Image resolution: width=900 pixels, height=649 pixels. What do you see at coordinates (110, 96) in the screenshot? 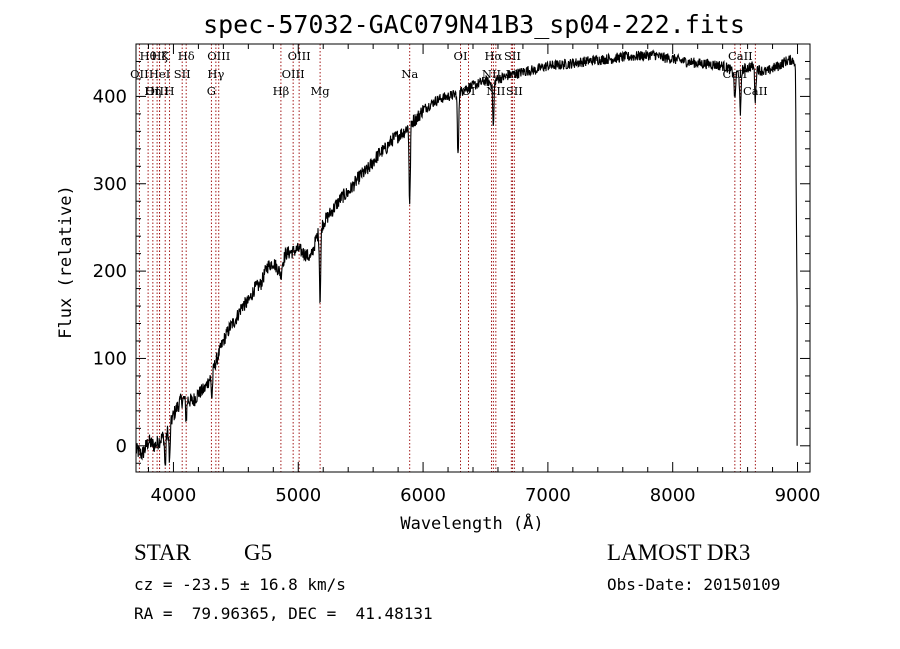
I see `y-tick-label: 400` at bounding box center [110, 96].